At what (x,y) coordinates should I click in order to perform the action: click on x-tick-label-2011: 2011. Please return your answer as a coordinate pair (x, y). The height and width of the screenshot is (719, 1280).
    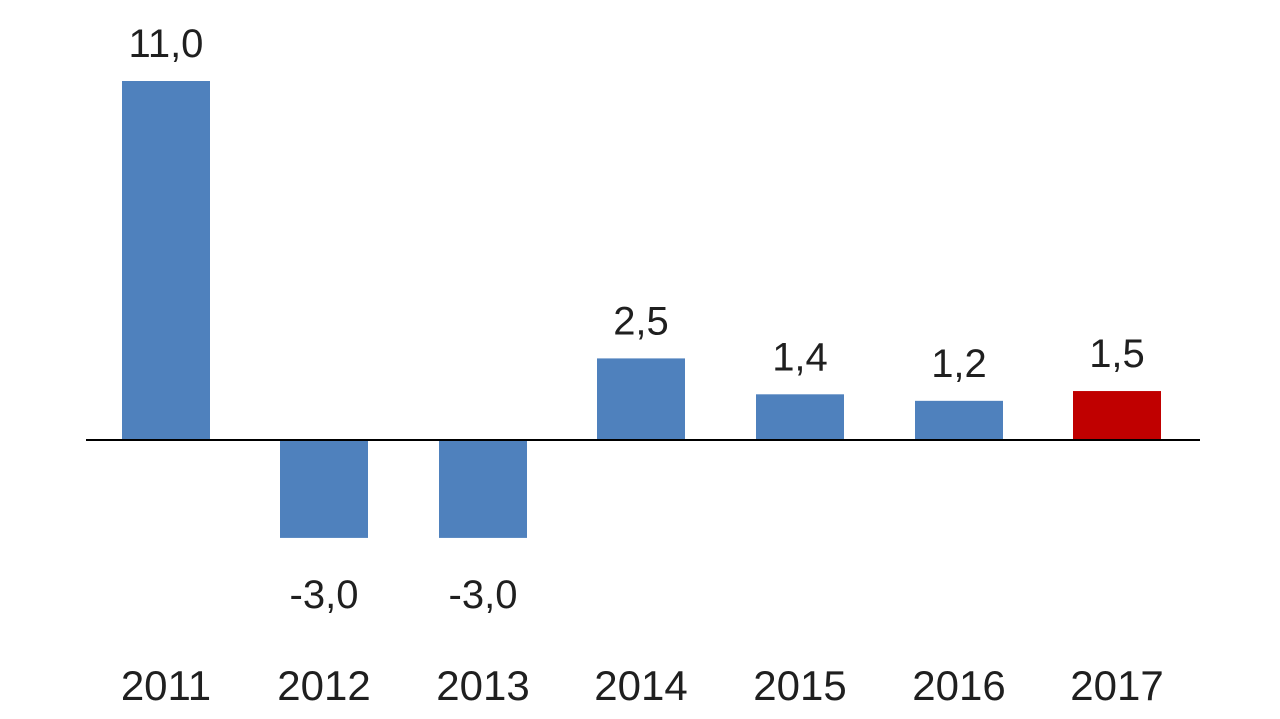
    Looking at the image, I should click on (166, 685).